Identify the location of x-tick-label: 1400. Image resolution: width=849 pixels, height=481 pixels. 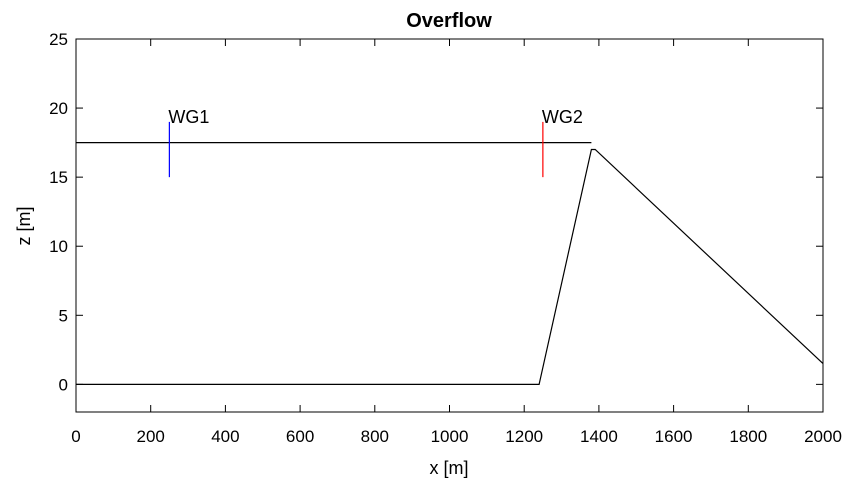
(599, 436).